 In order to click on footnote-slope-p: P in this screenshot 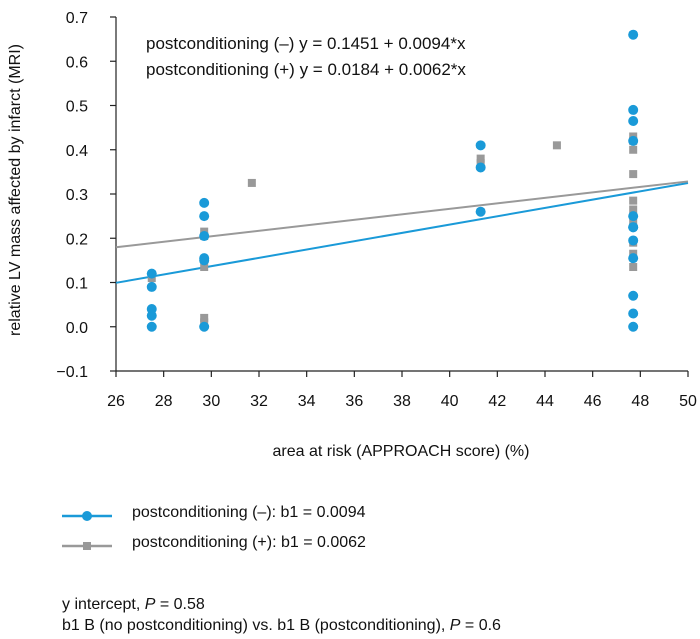, I will do `click(455, 625)`.